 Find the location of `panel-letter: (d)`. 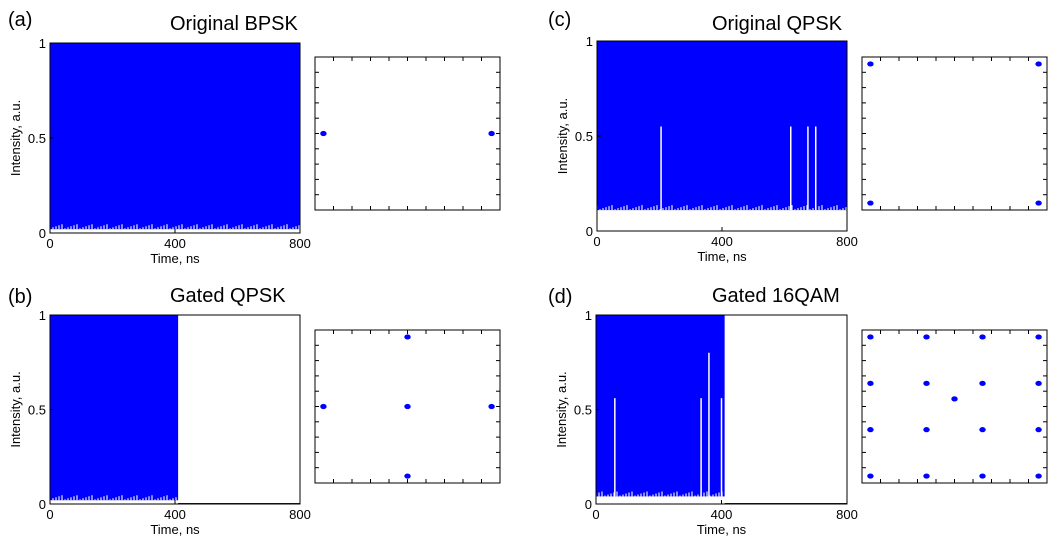

panel-letter: (d) is located at coordinates (560, 297).